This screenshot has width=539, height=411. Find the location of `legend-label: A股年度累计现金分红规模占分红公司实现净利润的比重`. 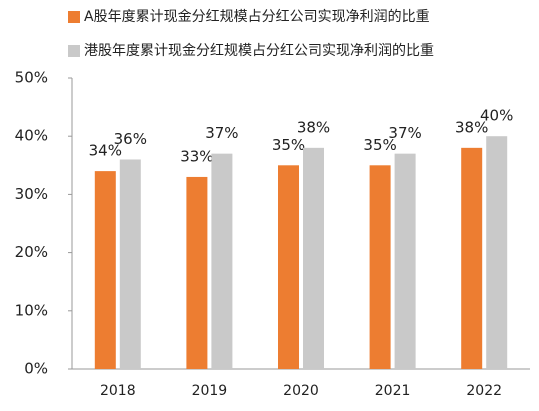

legend-label: A股年度累计现金分红规模占分红公司实现净利润的比重 is located at coordinates (257, 17).